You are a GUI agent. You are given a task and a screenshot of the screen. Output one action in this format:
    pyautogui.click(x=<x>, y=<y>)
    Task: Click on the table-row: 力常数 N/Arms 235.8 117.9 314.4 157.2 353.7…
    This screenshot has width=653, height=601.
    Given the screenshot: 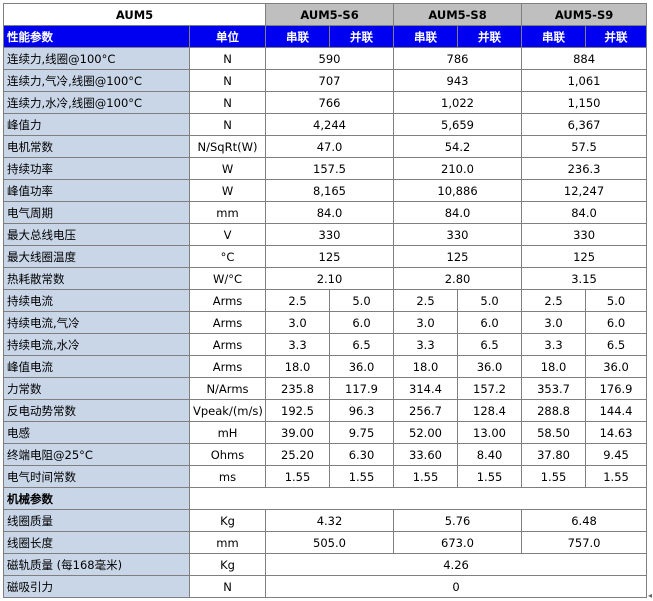 What is the action you would take?
    pyautogui.click(x=325, y=388)
    